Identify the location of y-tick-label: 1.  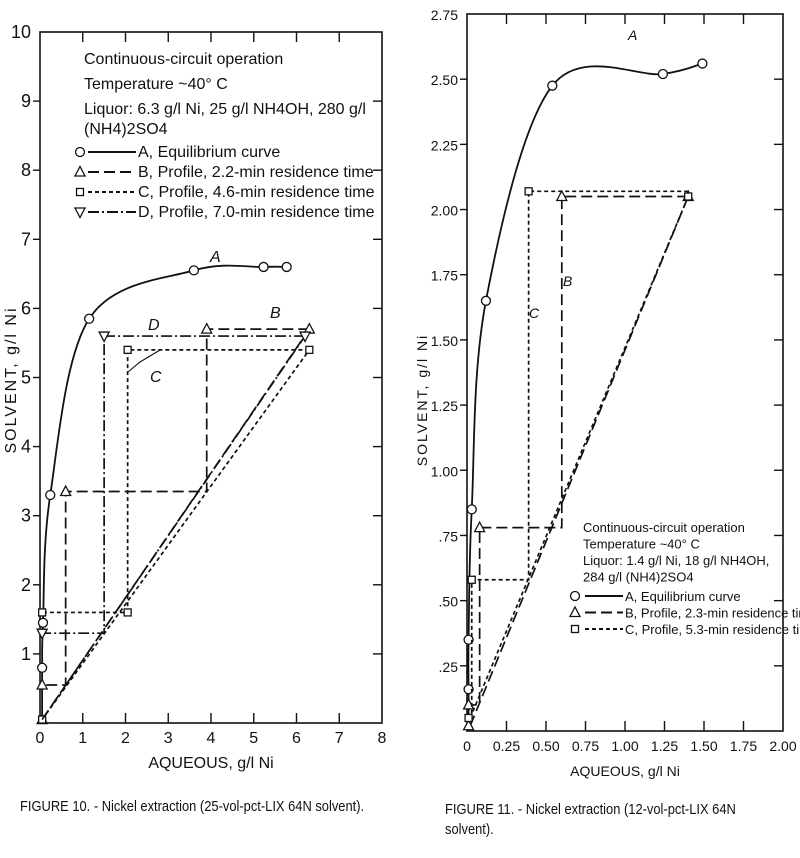
(26, 654).